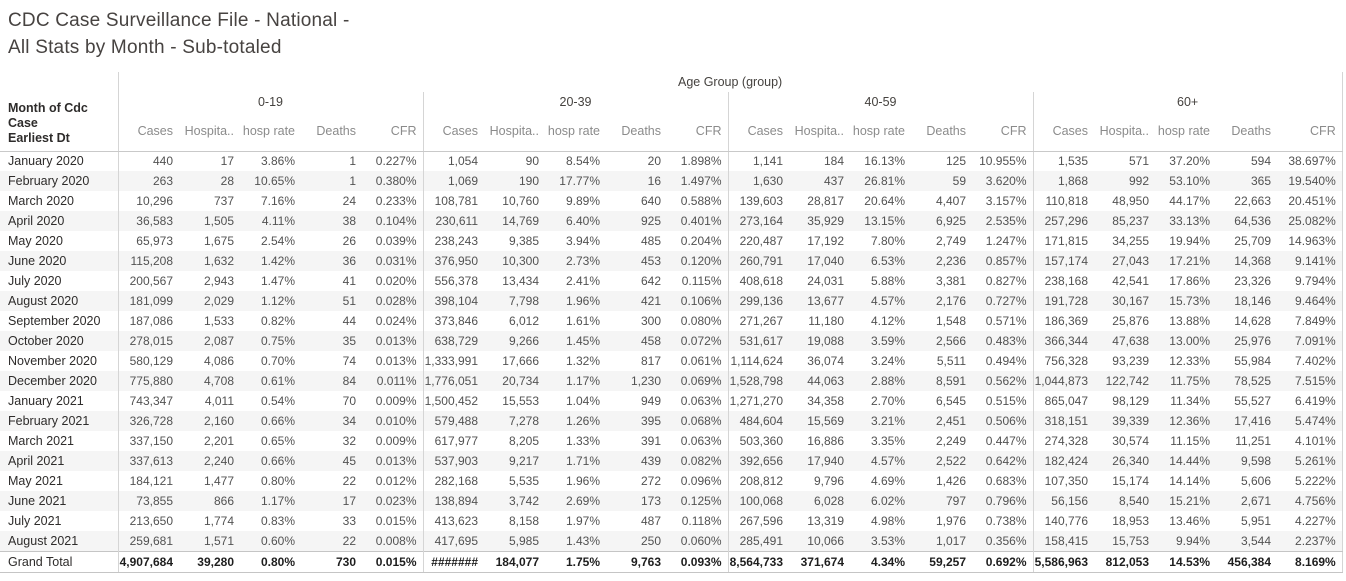 Image resolution: width=1346 pixels, height=581 pixels. What do you see at coordinates (392, 132) in the screenshot?
I see `metric-header-cfr: CFR` at bounding box center [392, 132].